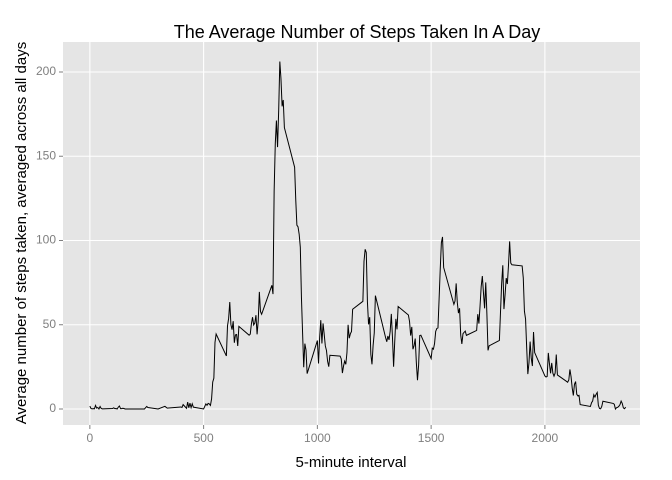  Describe the element at coordinates (431, 438) in the screenshot. I see `x-tick-label: 1500` at that location.